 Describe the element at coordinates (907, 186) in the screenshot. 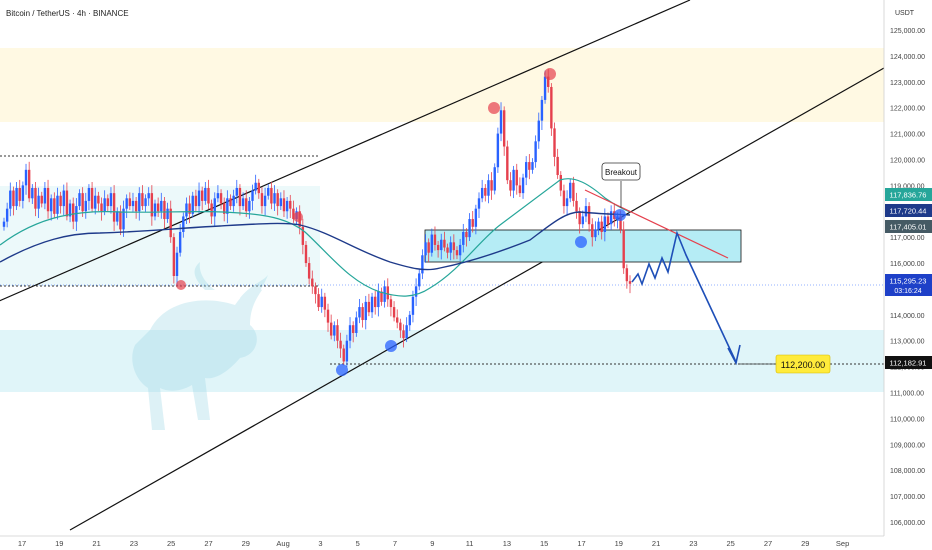

I see `price-tick-label: 119,000.00` at that location.